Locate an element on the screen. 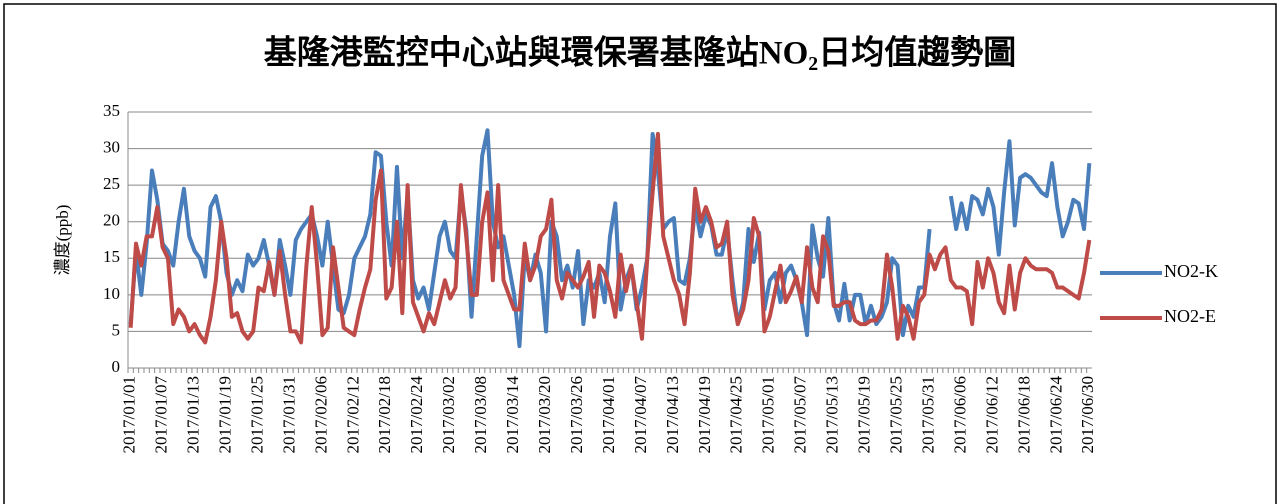  x-tick-label: 2017/06/12 is located at coordinates (991, 414).